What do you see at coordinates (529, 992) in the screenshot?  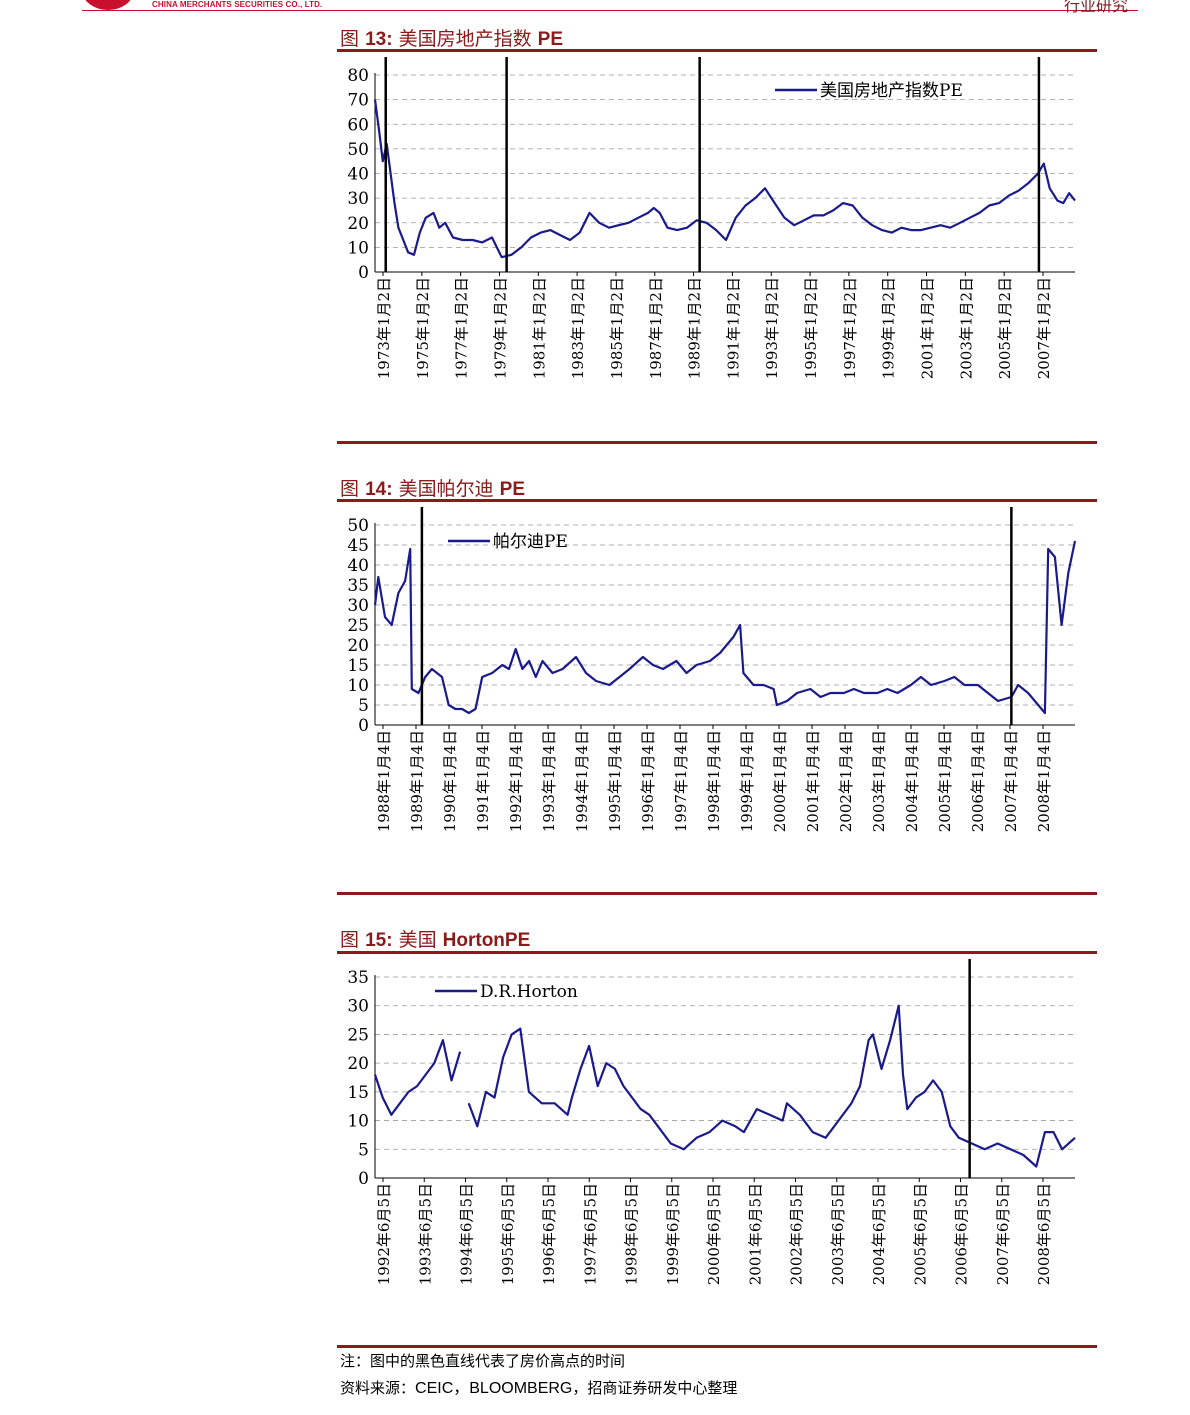 I see `legend-label: D.R.Horton` at bounding box center [529, 992].